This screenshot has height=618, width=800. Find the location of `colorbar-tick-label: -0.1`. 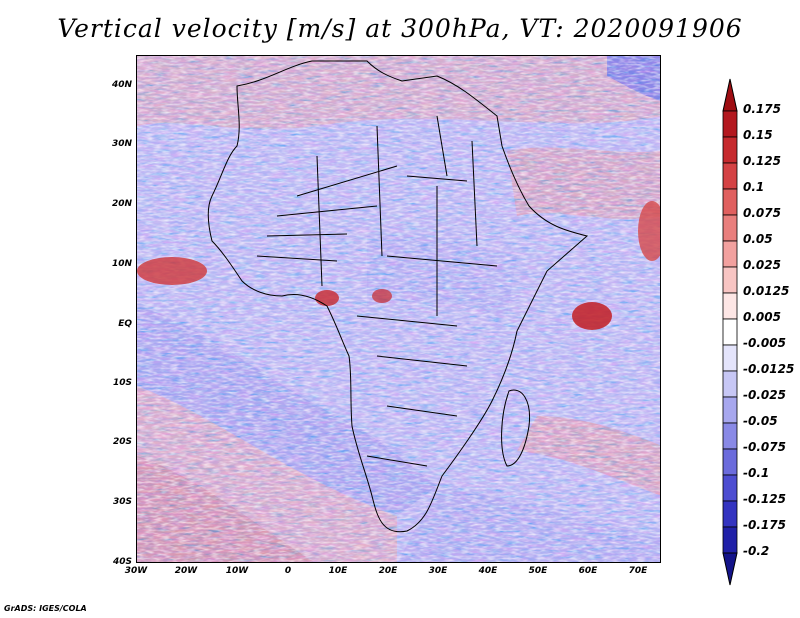

colorbar-tick-label: -0.1 is located at coordinates (756, 473).